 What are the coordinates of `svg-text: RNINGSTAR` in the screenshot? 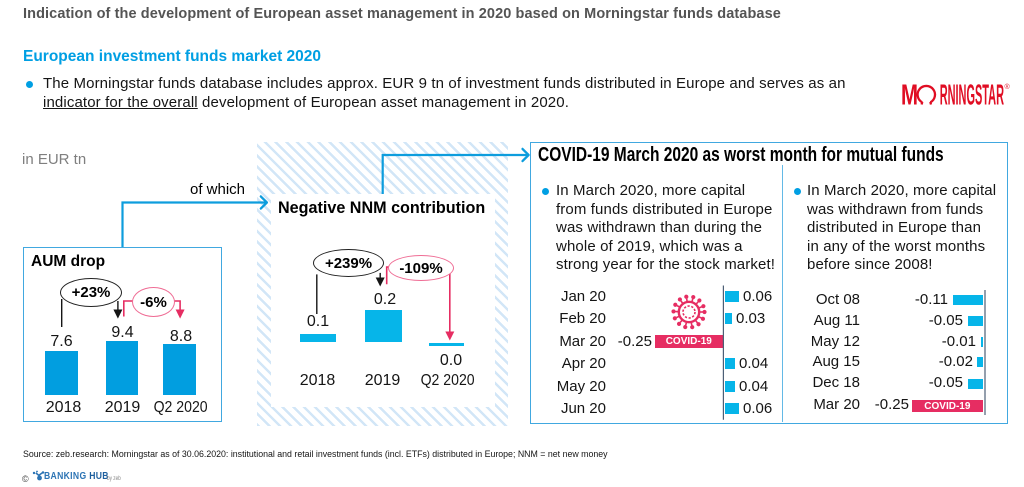 It's located at (972, 94).